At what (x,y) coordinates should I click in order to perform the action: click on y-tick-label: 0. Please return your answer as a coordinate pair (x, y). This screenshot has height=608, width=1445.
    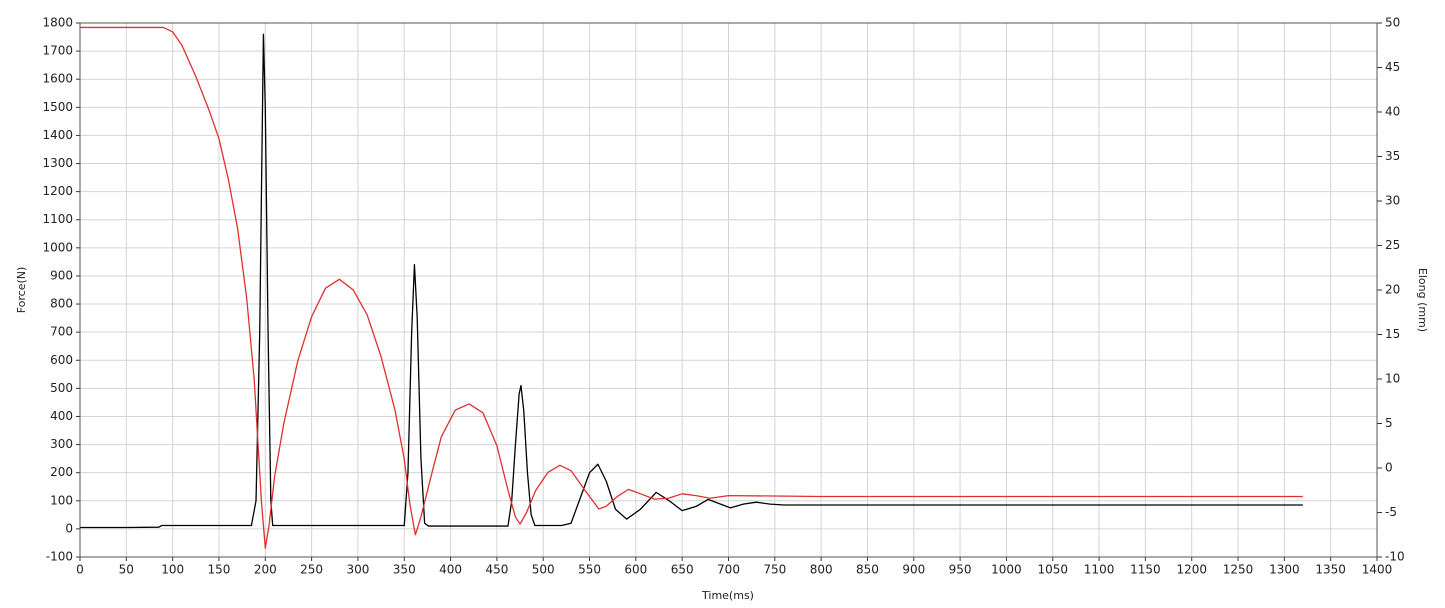
    Looking at the image, I should click on (69, 528).